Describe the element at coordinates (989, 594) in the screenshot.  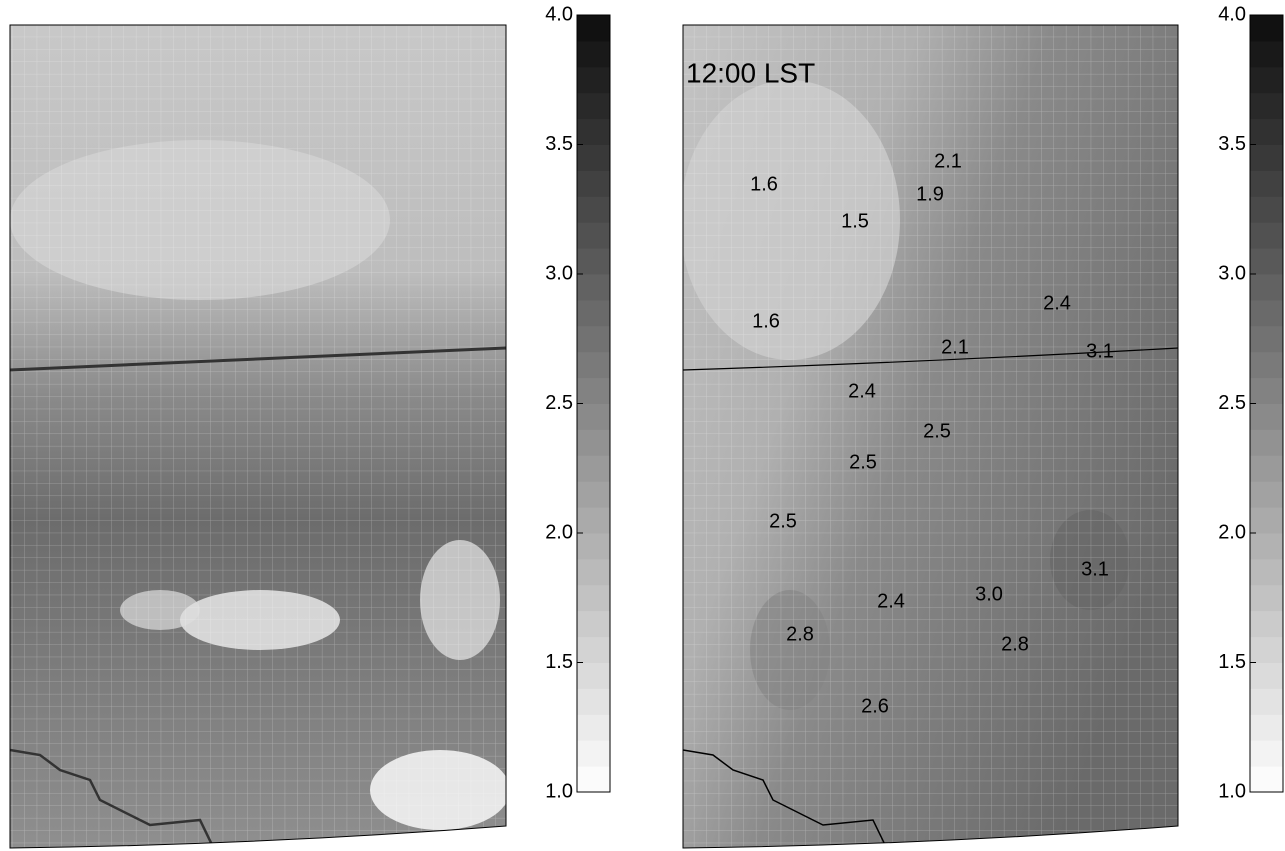
I see `contour-label: 3.0` at that location.